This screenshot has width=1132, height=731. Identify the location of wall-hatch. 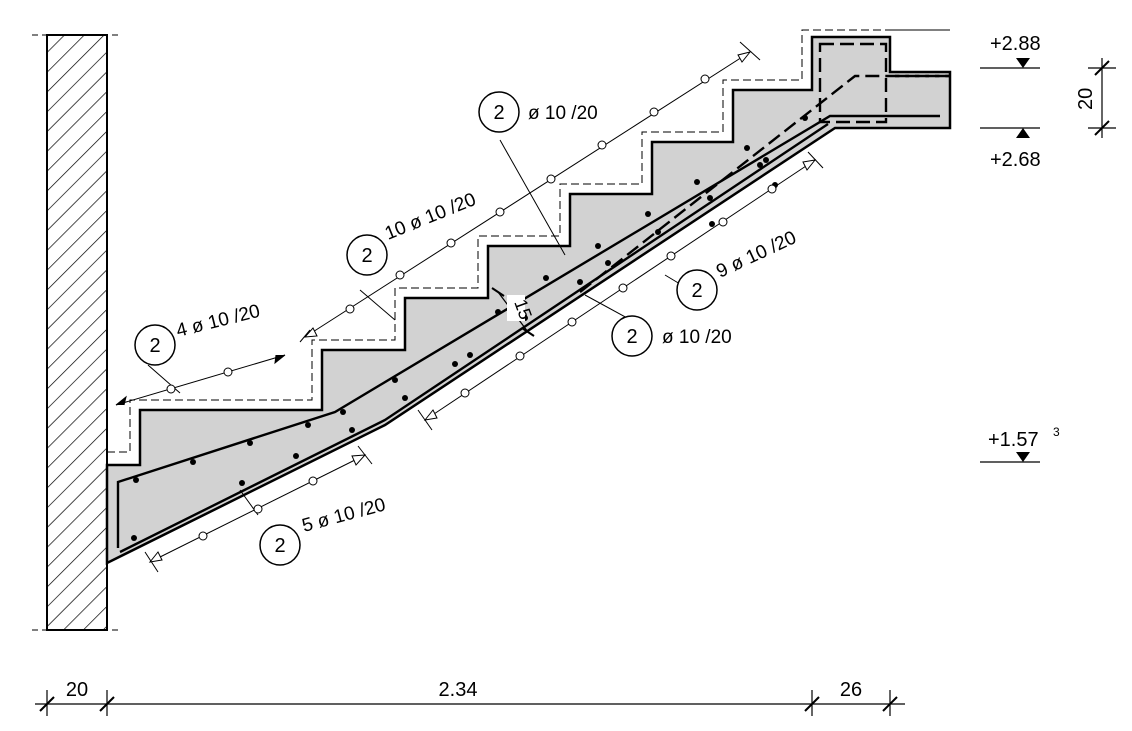
(77, 332).